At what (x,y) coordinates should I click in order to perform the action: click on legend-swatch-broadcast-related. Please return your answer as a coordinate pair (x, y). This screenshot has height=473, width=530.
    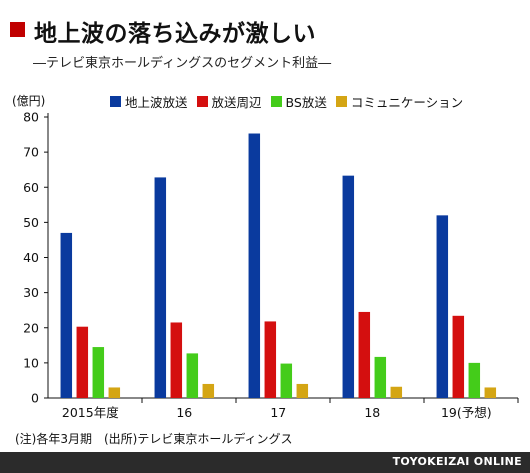
    Looking at the image, I should click on (202, 101).